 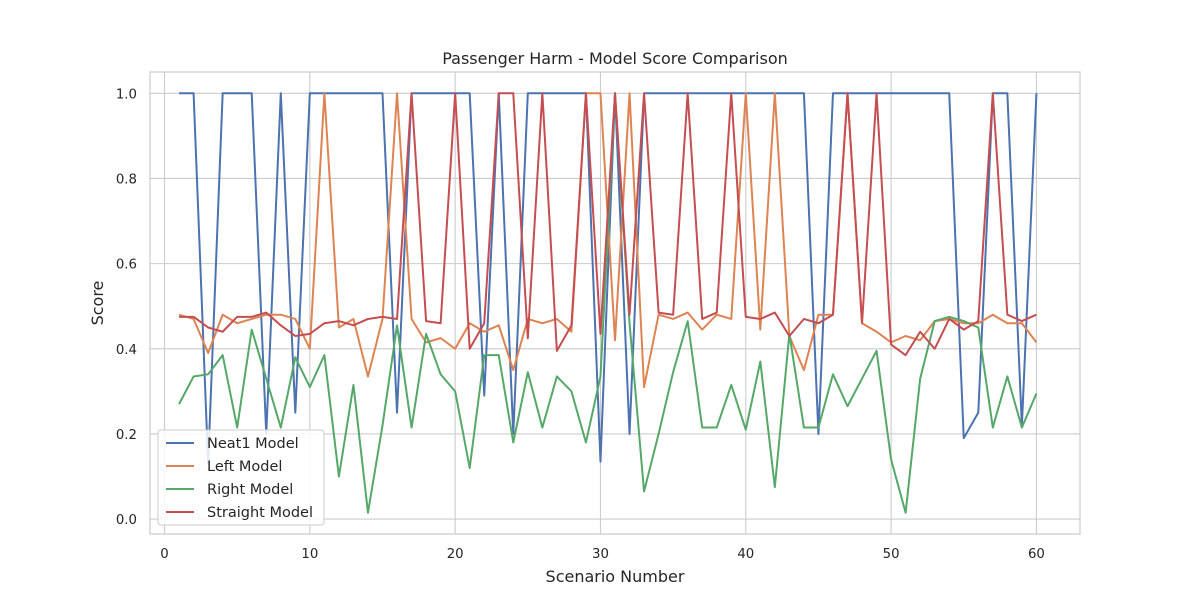 I want to click on y-tick-label: 0.6, so click(x=126, y=265).